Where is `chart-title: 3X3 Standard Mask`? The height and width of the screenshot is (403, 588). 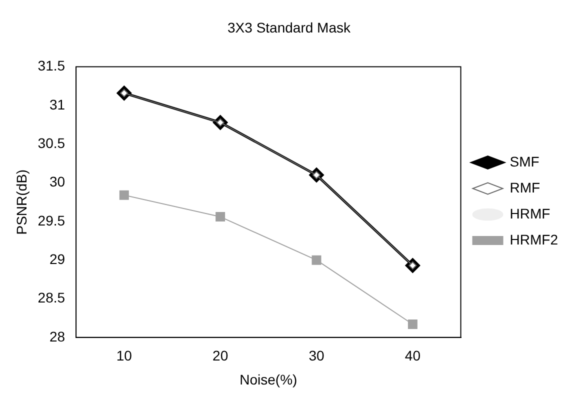 chart-title: 3X3 Standard Mask is located at coordinates (290, 27).